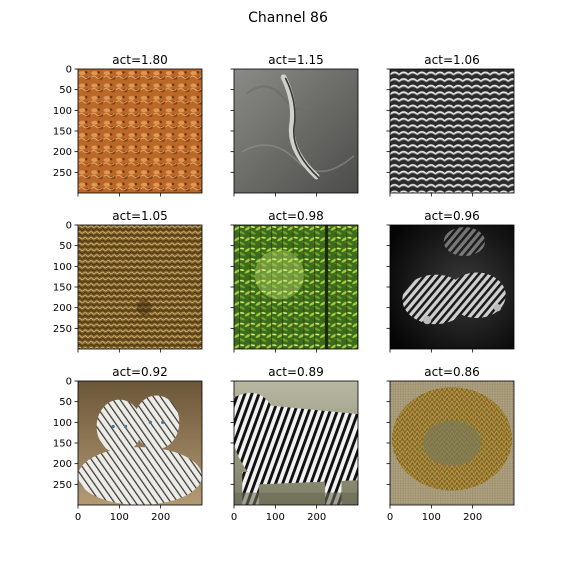 The height and width of the screenshot is (580, 576). What do you see at coordinates (288, 18) in the screenshot?
I see `figure-title: Channel 86` at bounding box center [288, 18].